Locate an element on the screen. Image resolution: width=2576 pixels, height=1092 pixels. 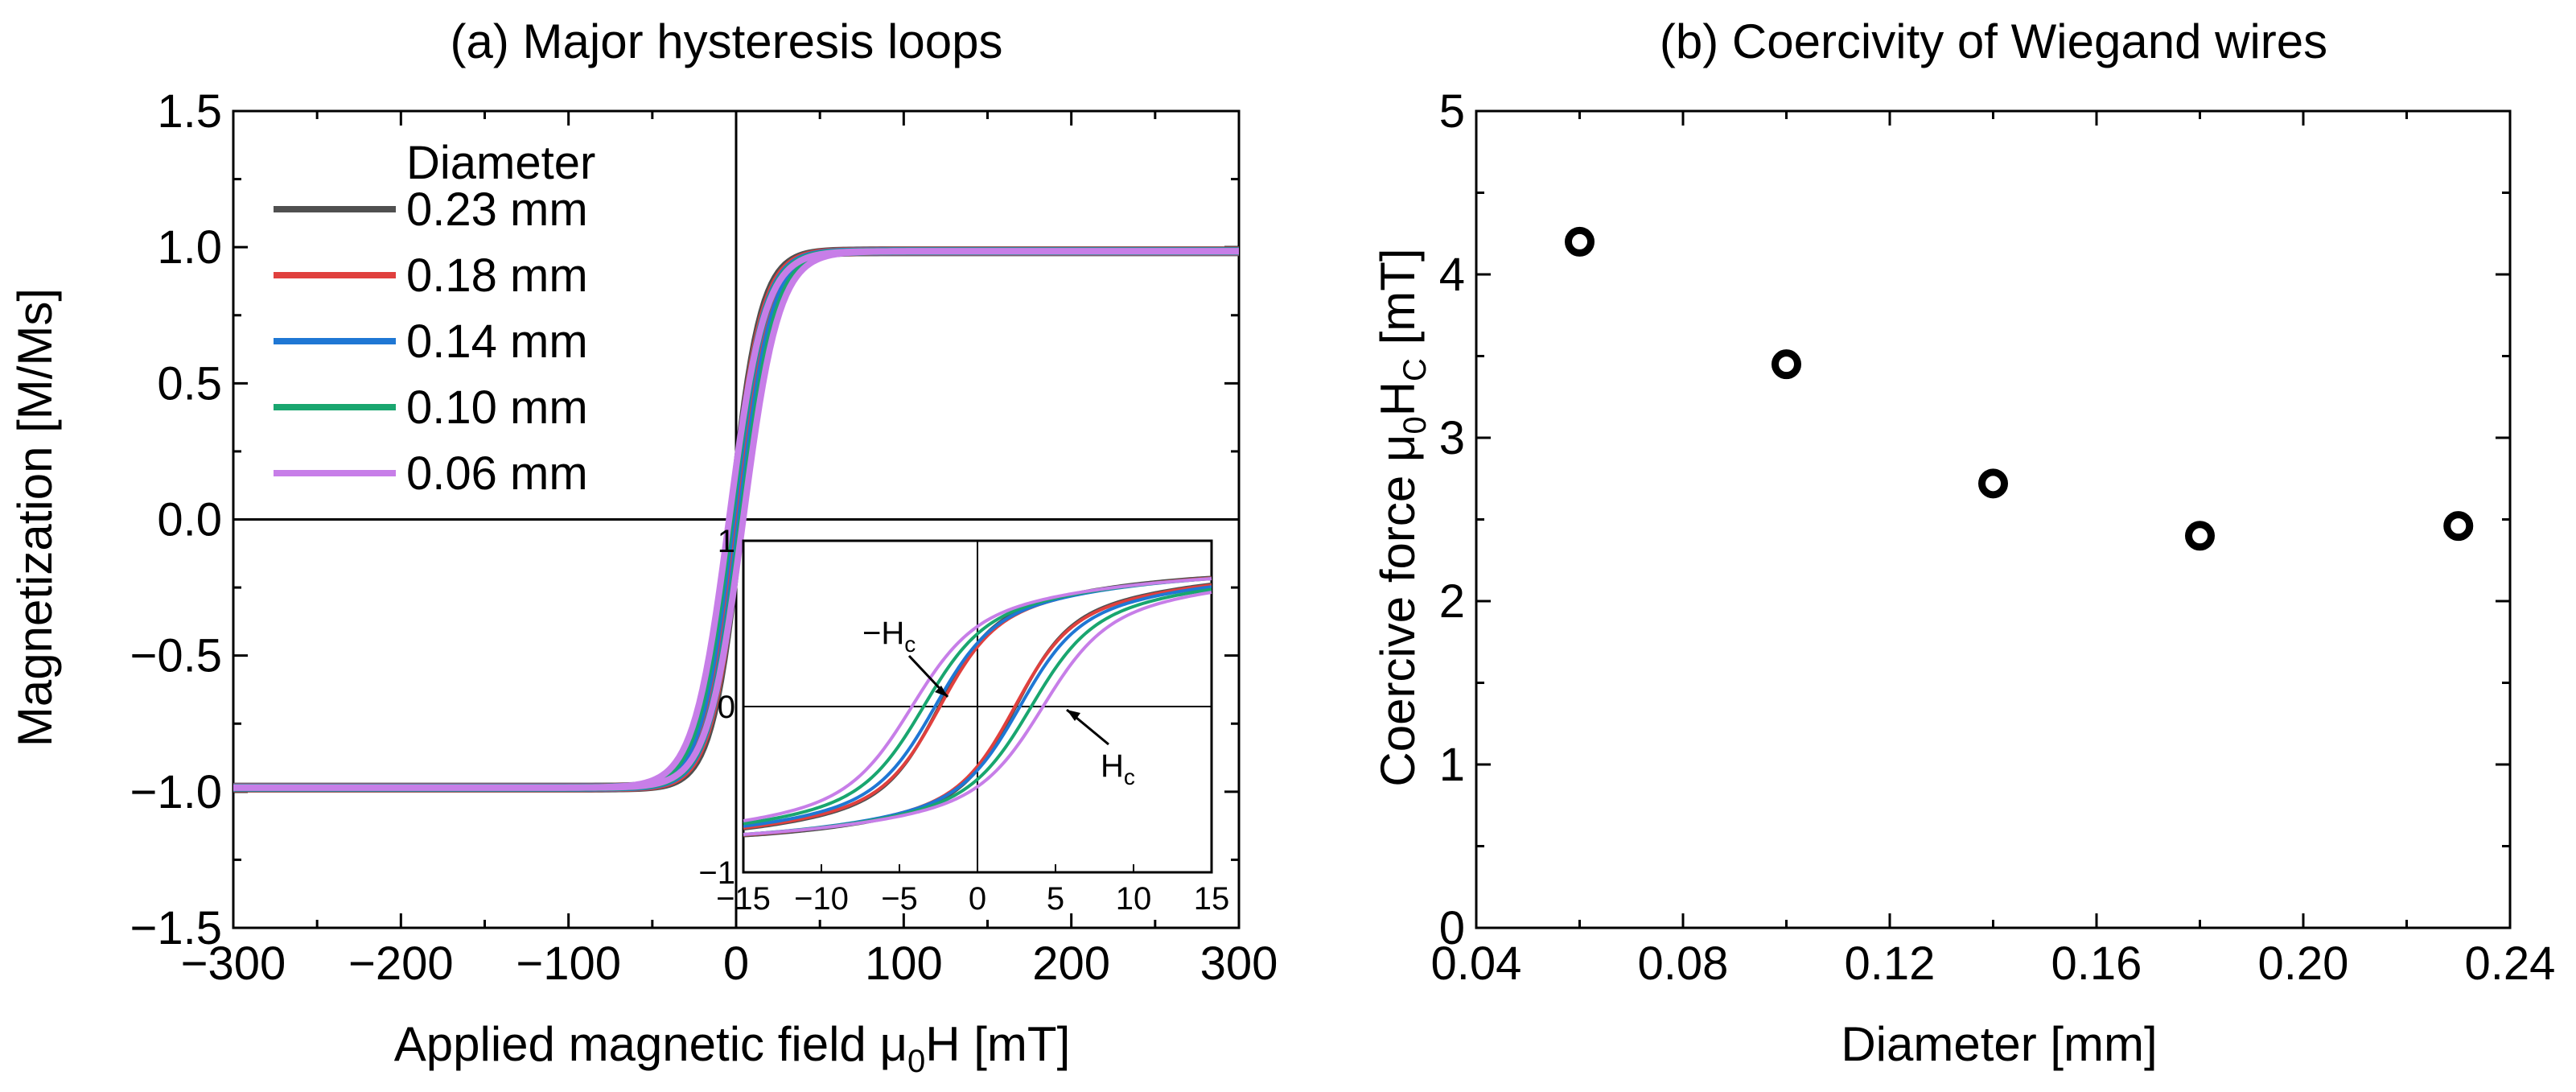
inset-y-tick-label: 1 is located at coordinates (726, 541).